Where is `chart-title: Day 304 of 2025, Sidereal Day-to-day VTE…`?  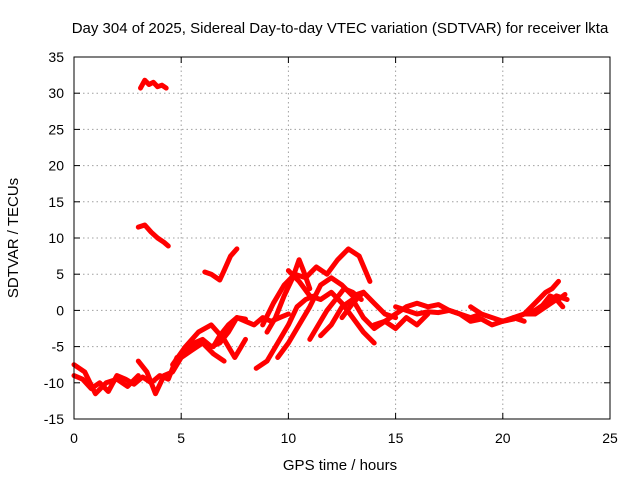
chart-title: Day 304 of 2025, Sidereal Day-to-day VTE… is located at coordinates (340, 28).